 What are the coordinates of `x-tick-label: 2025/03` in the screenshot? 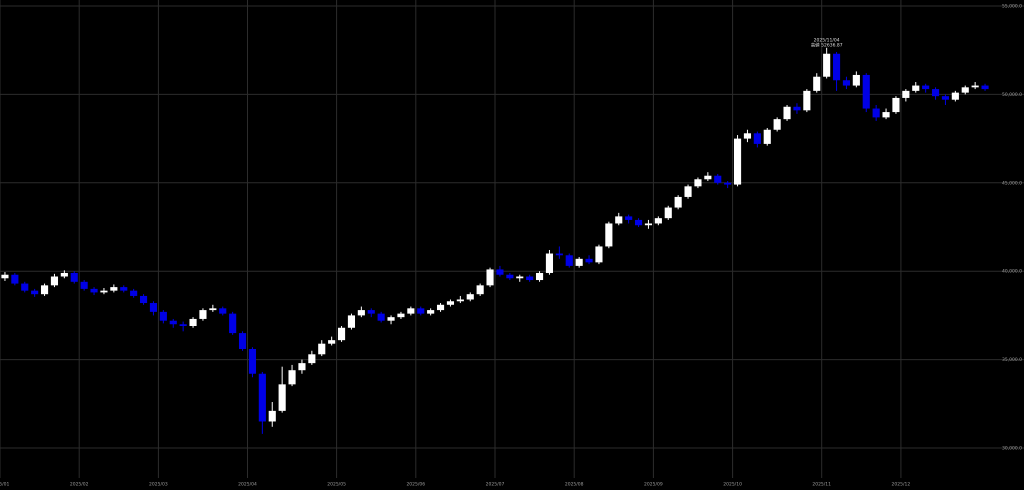 It's located at (158, 485).